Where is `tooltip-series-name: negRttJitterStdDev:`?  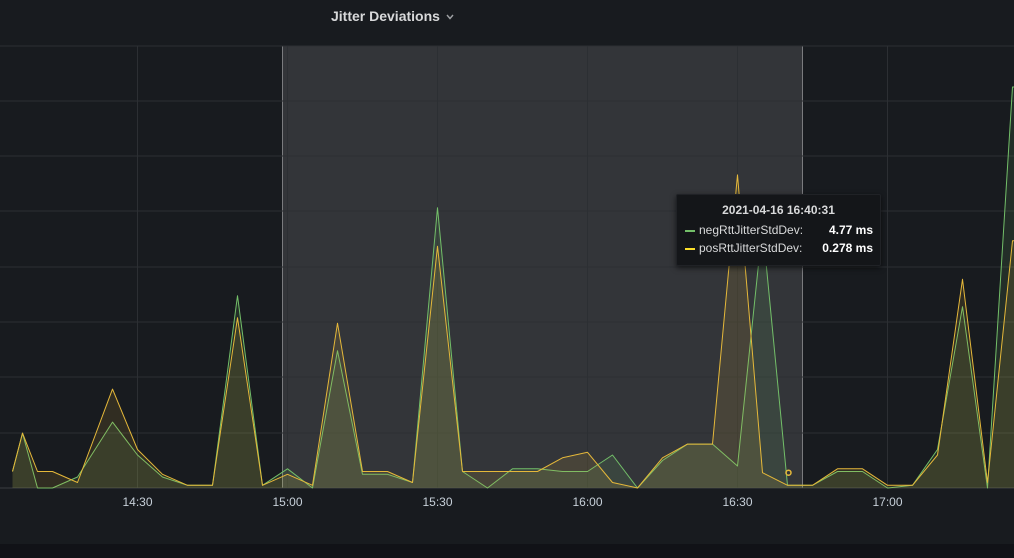
tooltip-series-name: negRttJitterStdDev: is located at coordinates (751, 230).